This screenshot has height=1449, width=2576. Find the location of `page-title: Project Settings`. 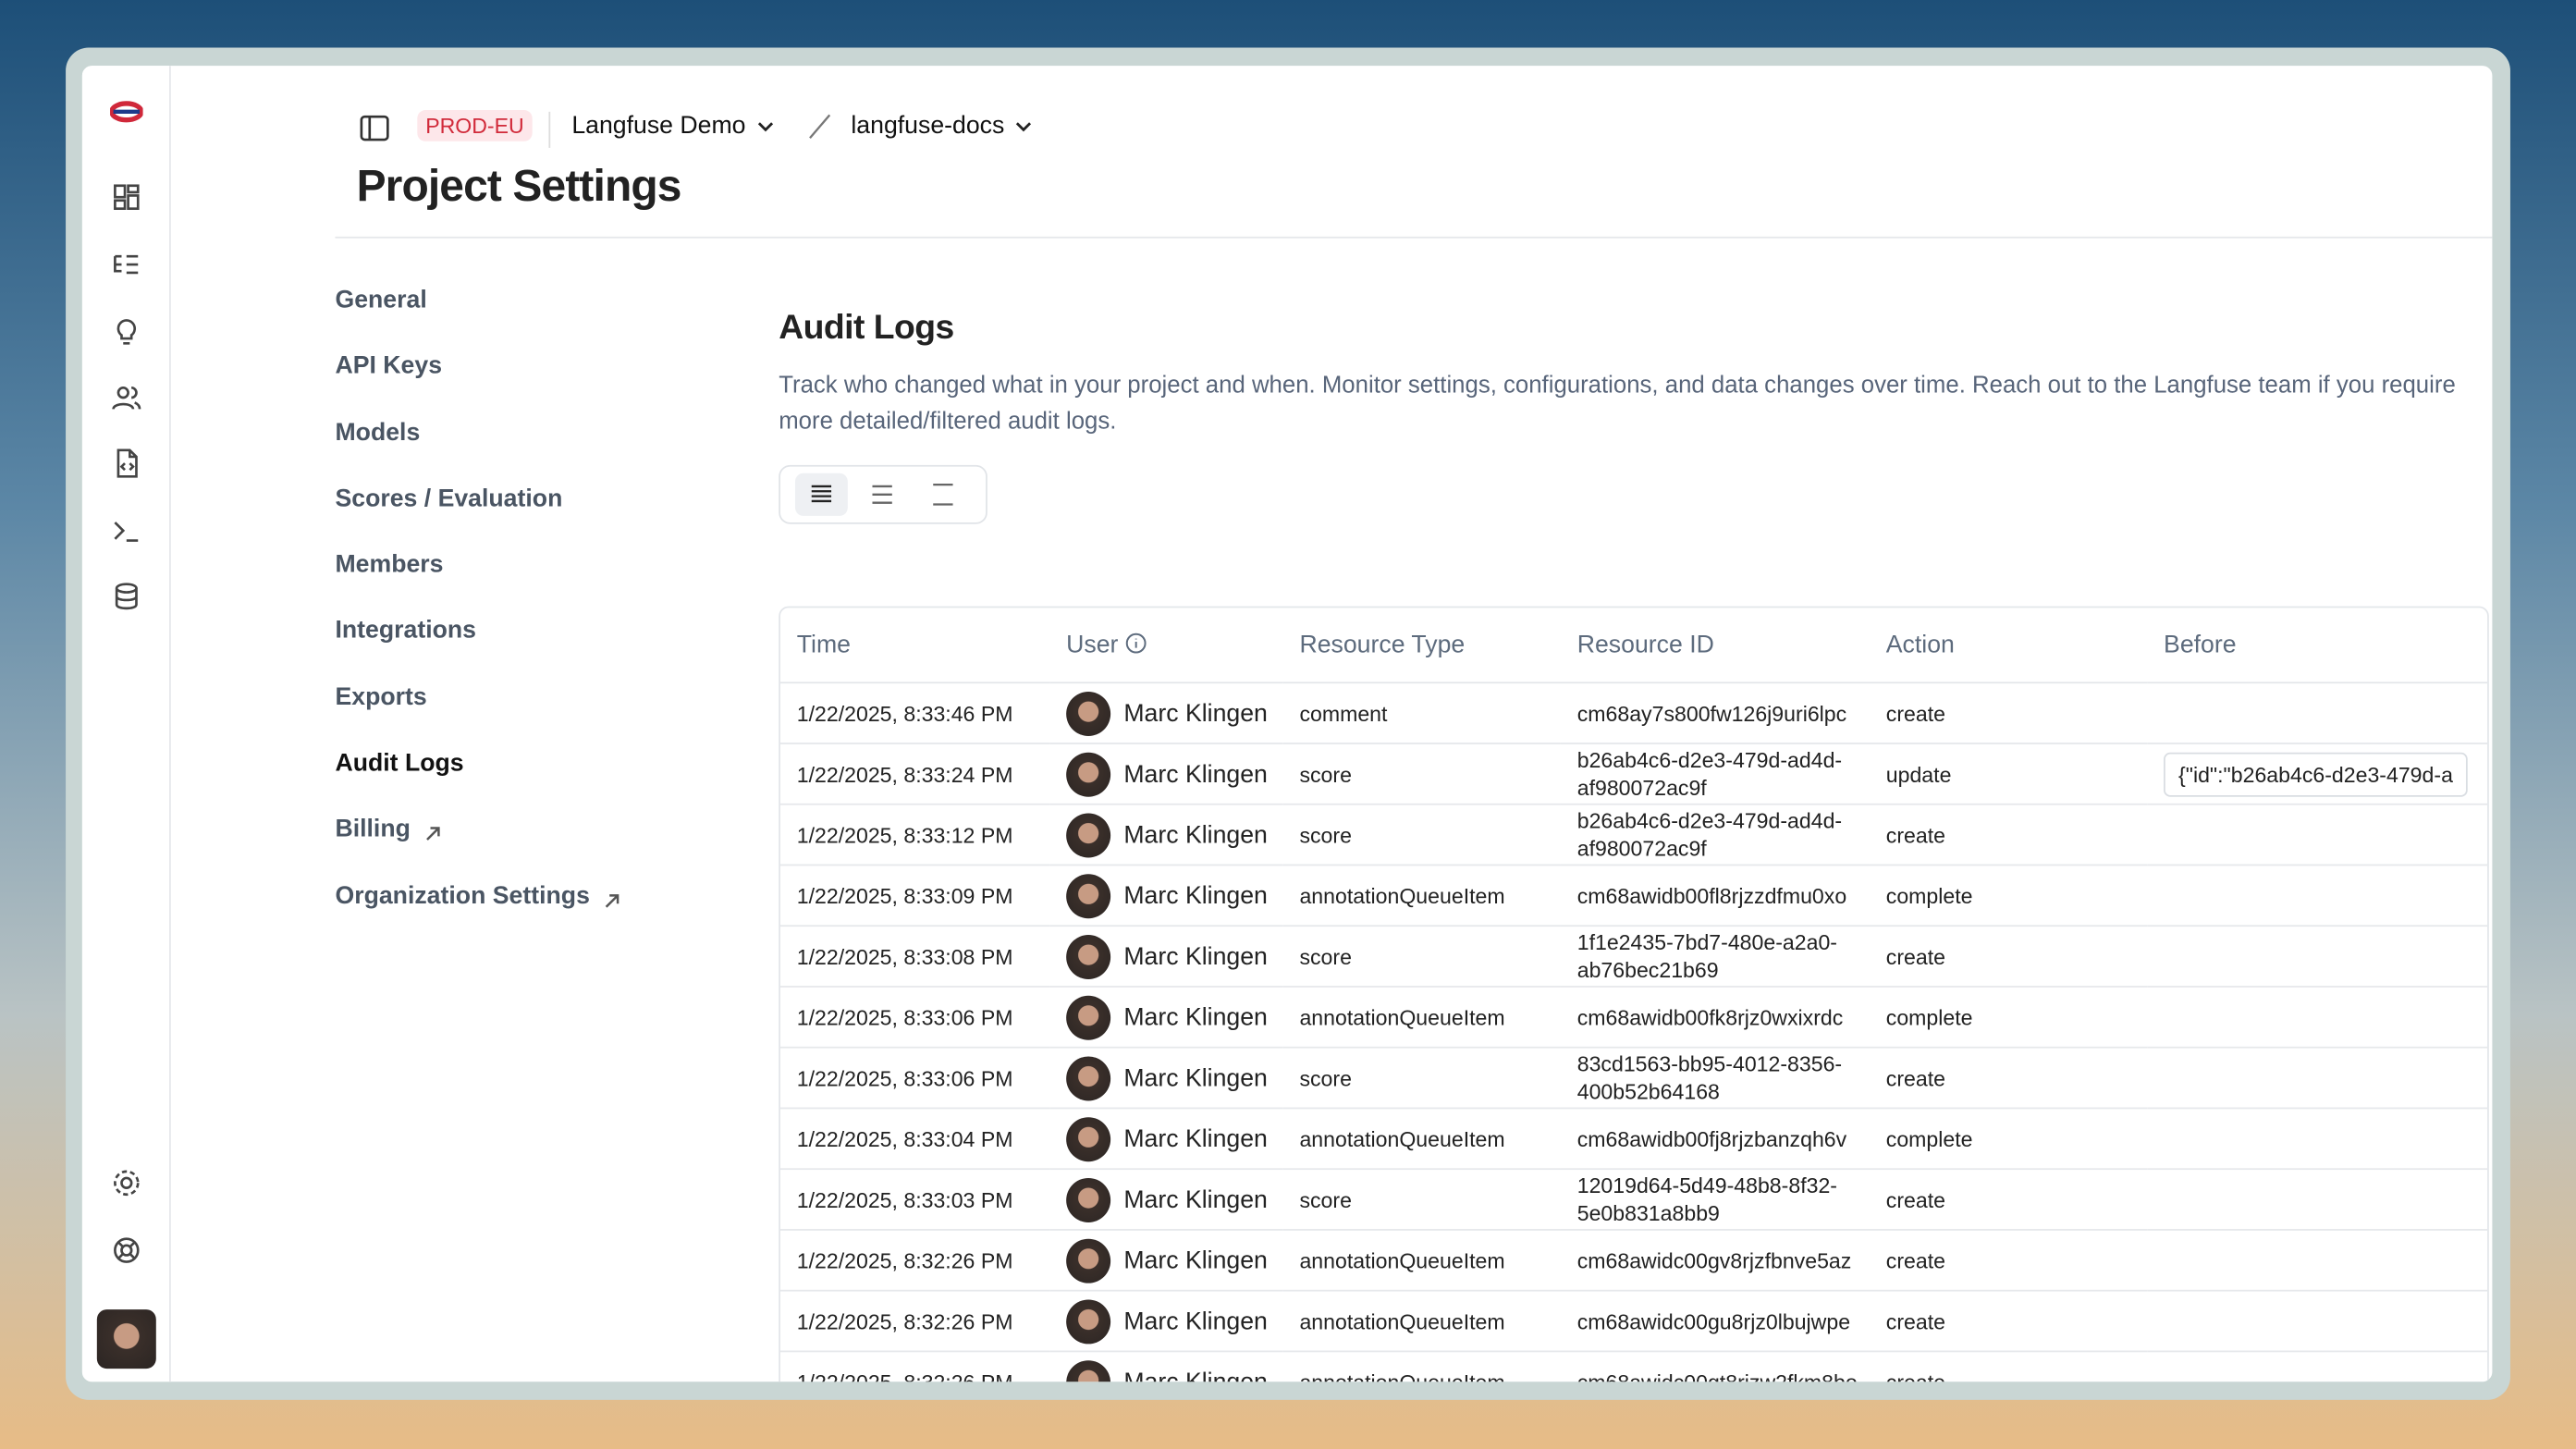

page-title: Project Settings is located at coordinates (519, 186).